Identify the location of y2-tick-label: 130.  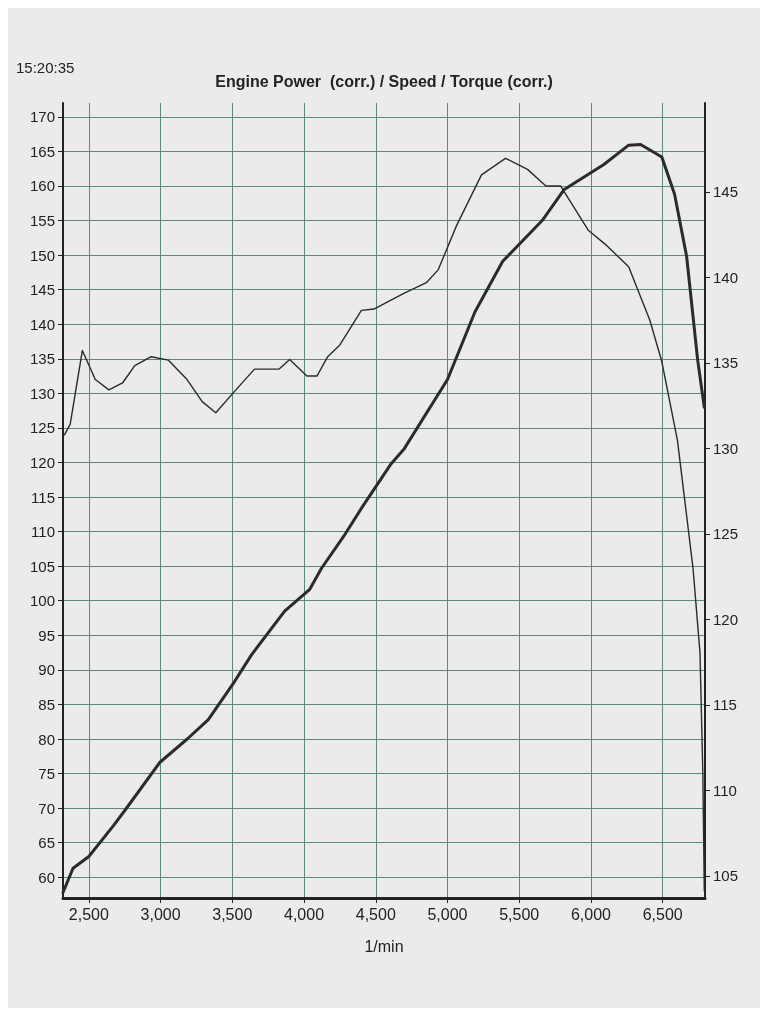
(726, 448).